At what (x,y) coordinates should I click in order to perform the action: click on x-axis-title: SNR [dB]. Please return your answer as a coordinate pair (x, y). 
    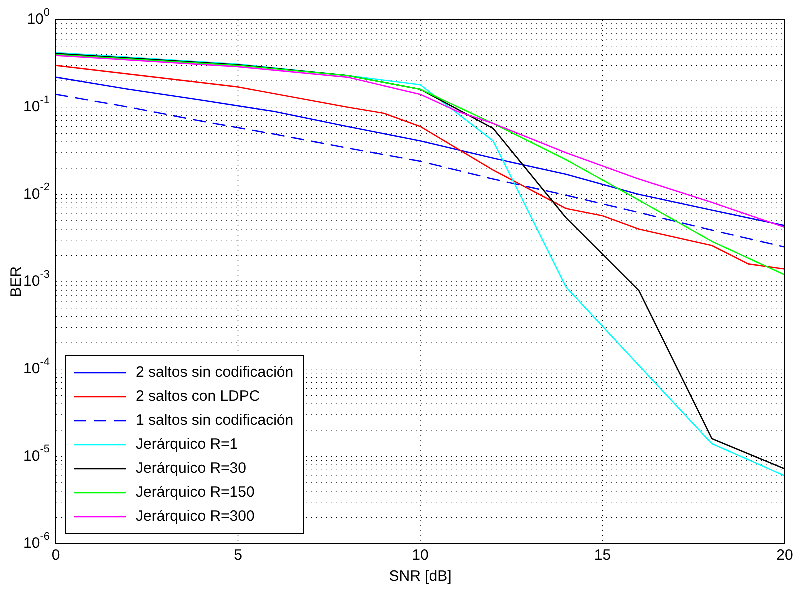
    Looking at the image, I should click on (420, 577).